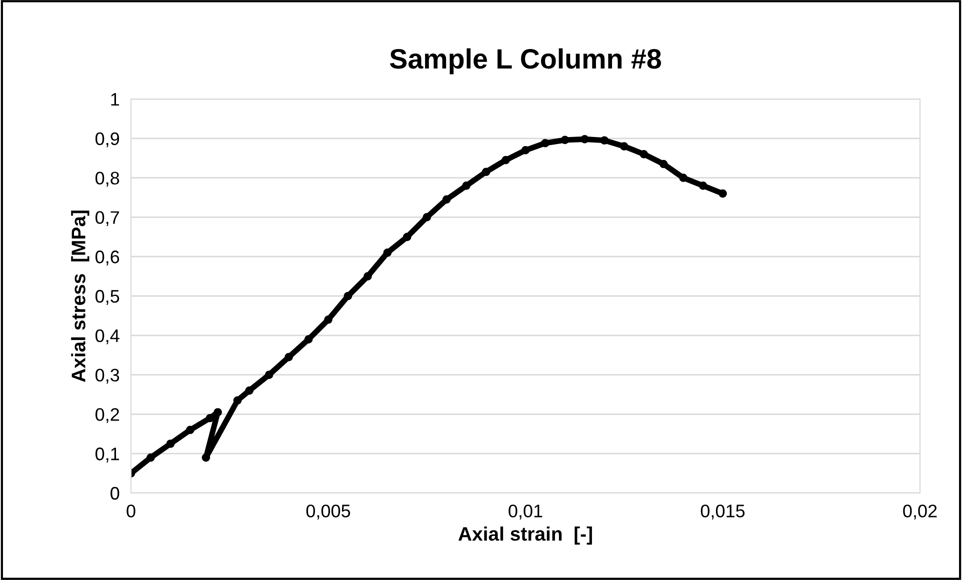  I want to click on y-tick-label: 0,7, so click(107, 218).